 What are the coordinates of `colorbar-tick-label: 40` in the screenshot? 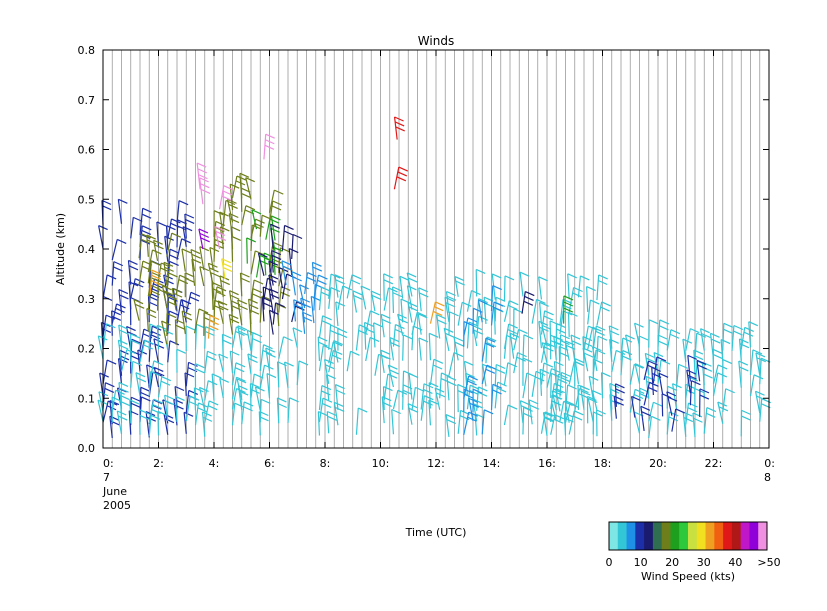 It's located at (735, 562).